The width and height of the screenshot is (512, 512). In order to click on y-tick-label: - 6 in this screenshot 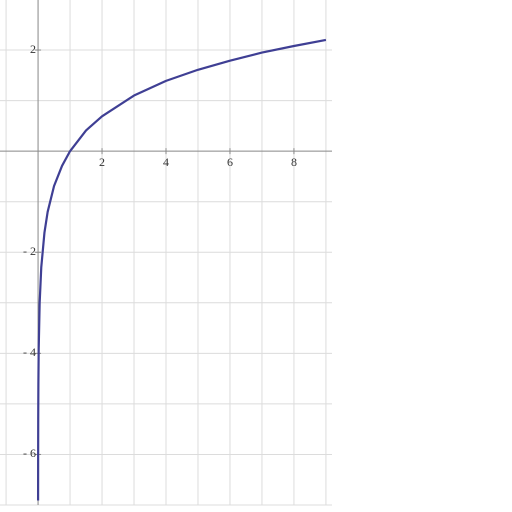, I will do `click(29, 453)`.